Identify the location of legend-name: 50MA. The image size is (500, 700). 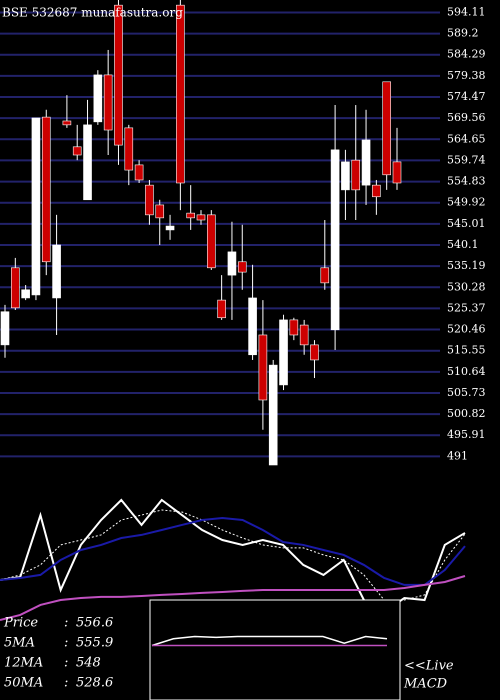
(23, 683).